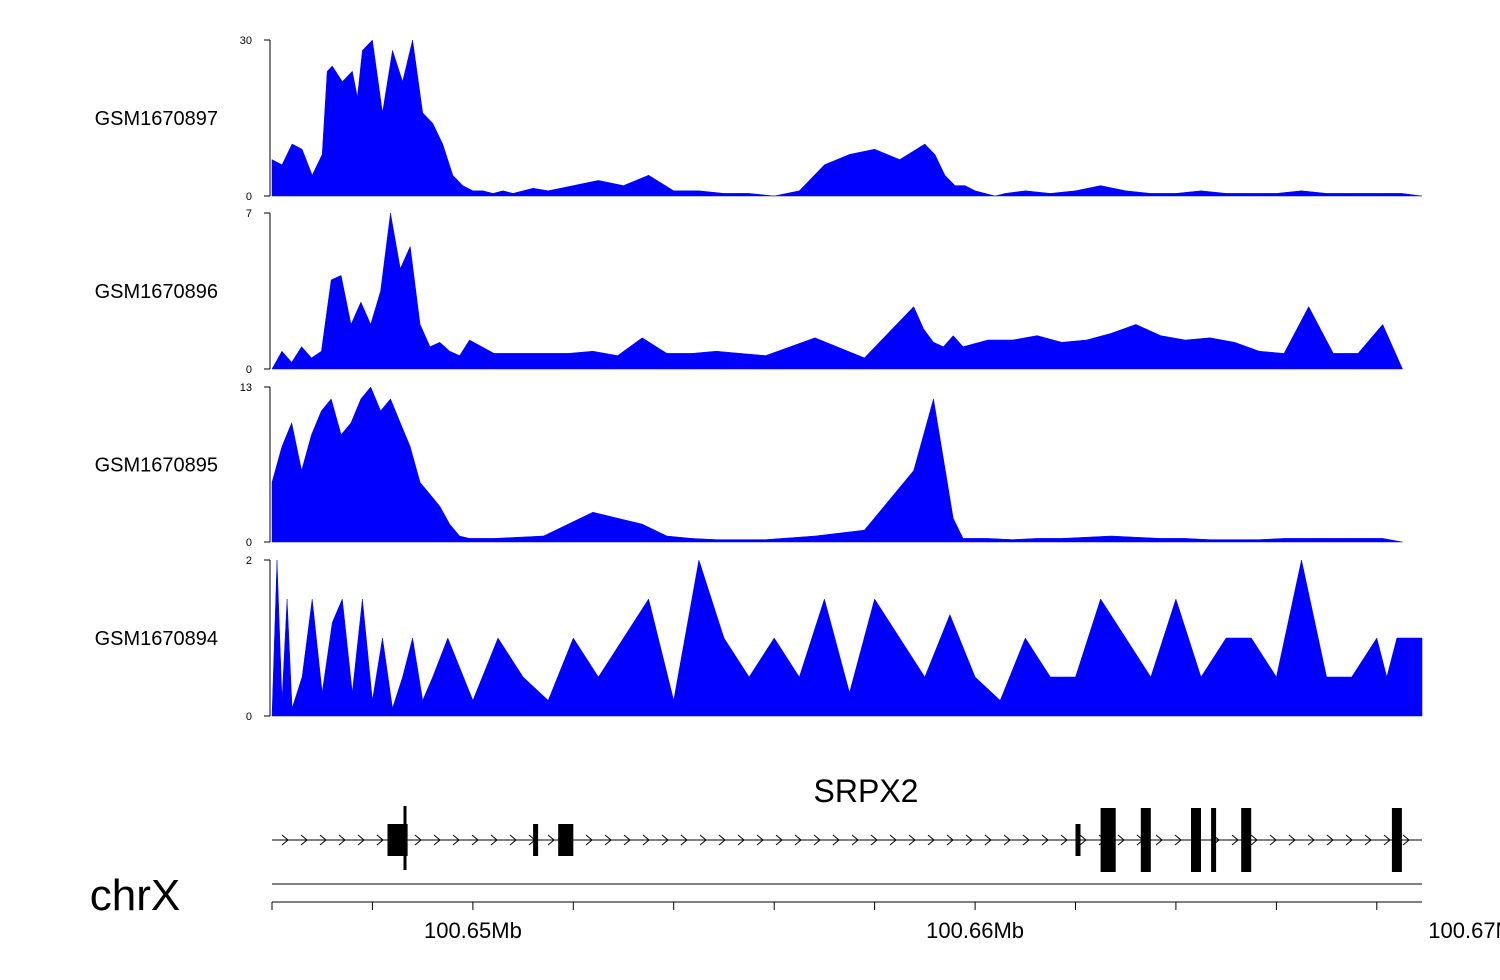  I want to click on track-GSM1670895: GSM1670895 13 0, so click(749, 465).